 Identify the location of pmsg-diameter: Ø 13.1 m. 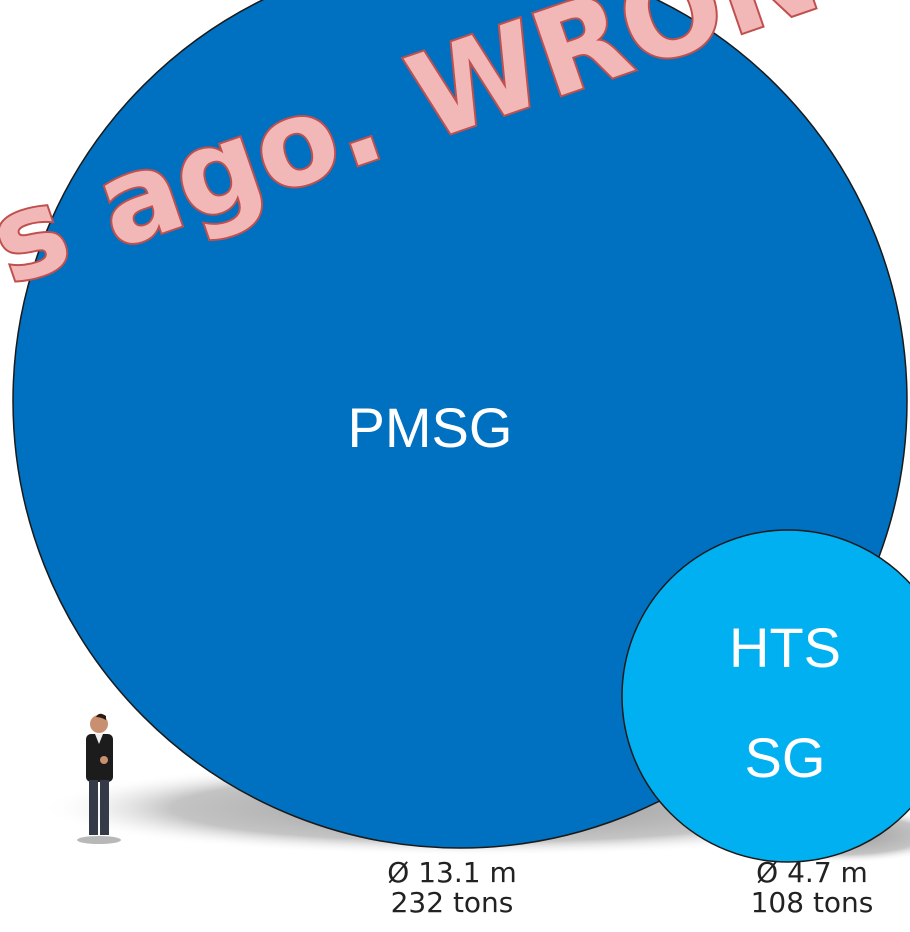
(451, 872).